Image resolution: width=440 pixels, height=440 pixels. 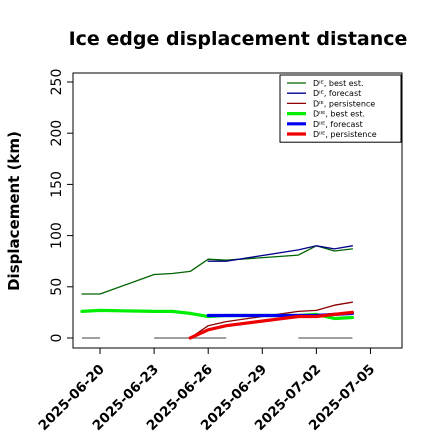 I want to click on y-tick-label: 200, so click(x=57, y=133).